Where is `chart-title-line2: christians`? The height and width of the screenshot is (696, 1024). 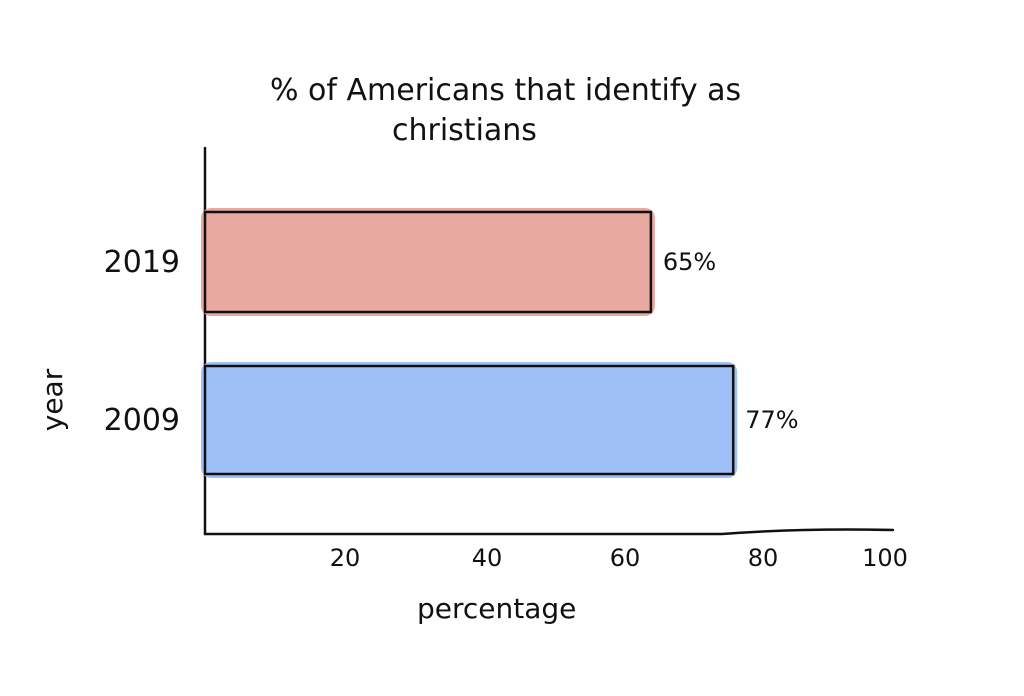
chart-title-line2: christians is located at coordinates (464, 130).